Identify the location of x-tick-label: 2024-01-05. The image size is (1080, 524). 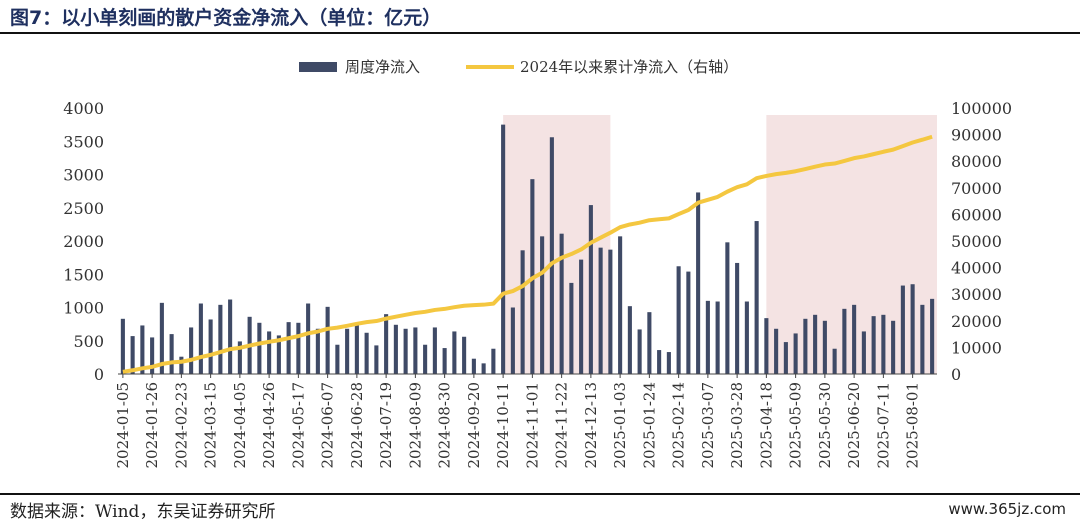
(123, 425).